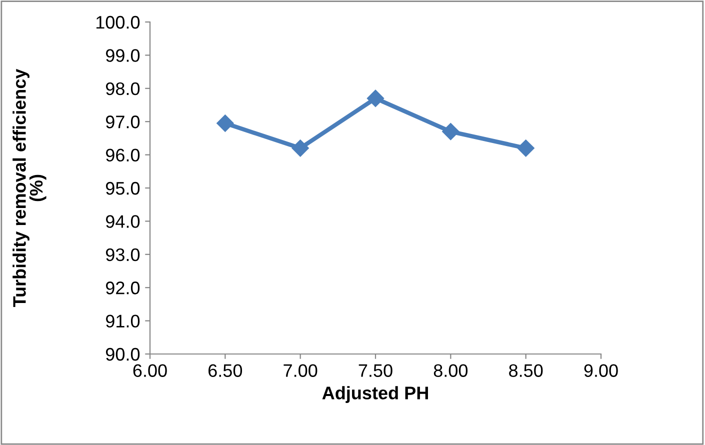  What do you see at coordinates (123, 188) in the screenshot?
I see `y-tick-label: 95.0` at bounding box center [123, 188].